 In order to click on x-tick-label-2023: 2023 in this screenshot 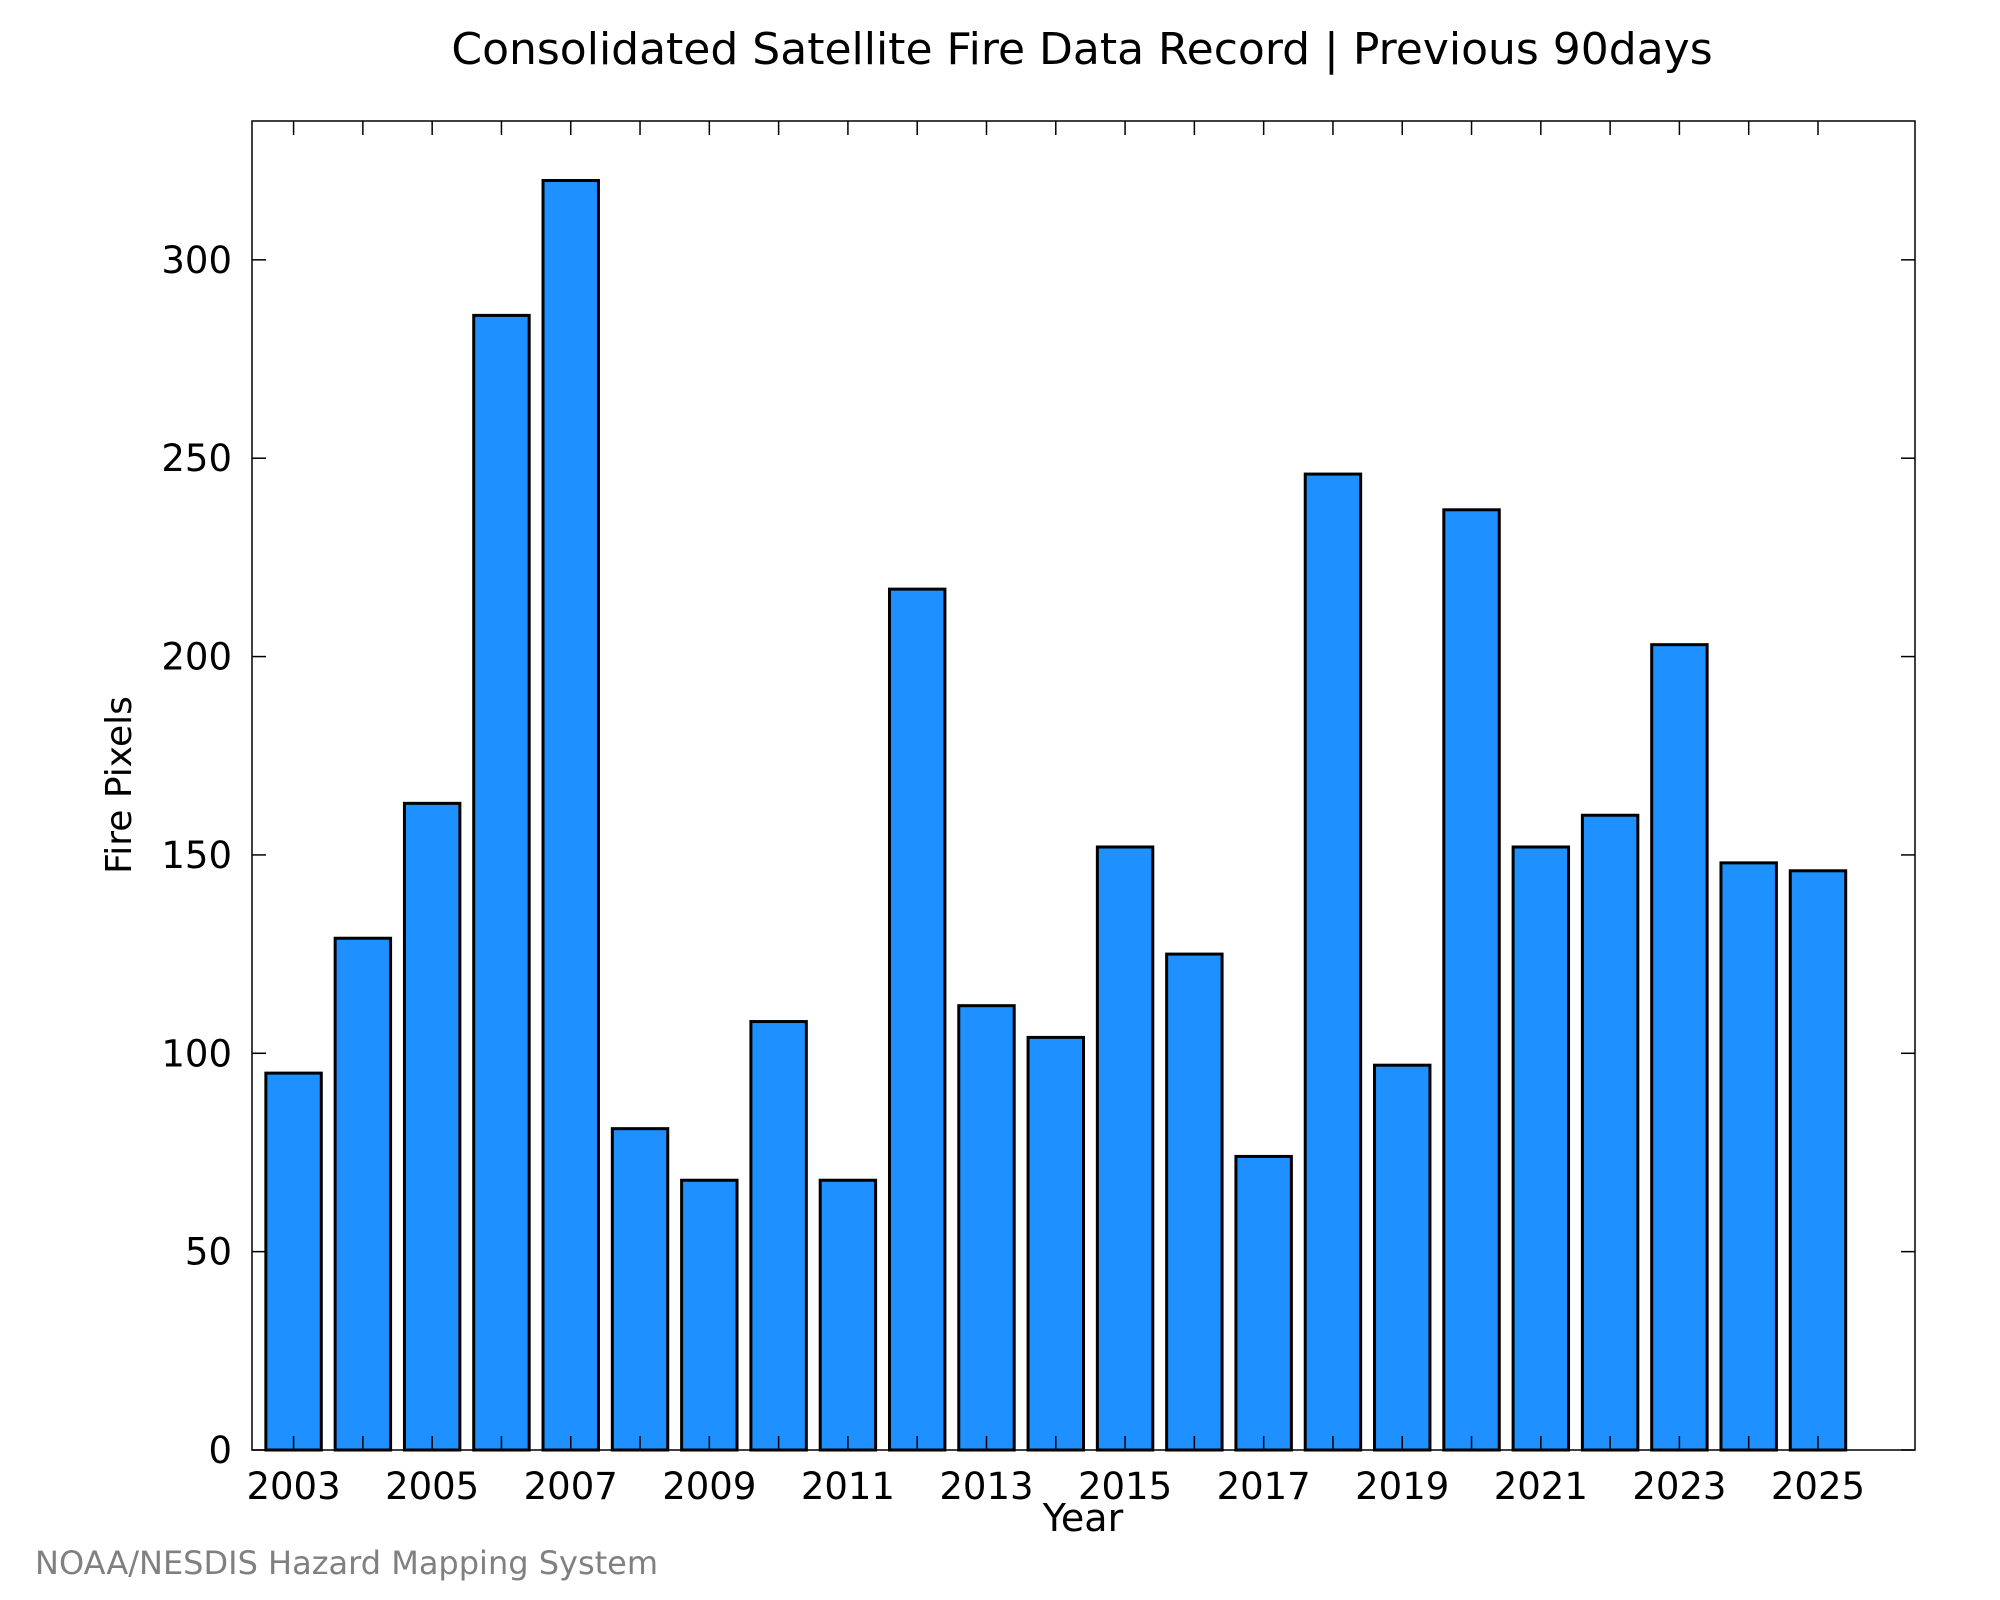, I will do `click(1679, 1486)`.